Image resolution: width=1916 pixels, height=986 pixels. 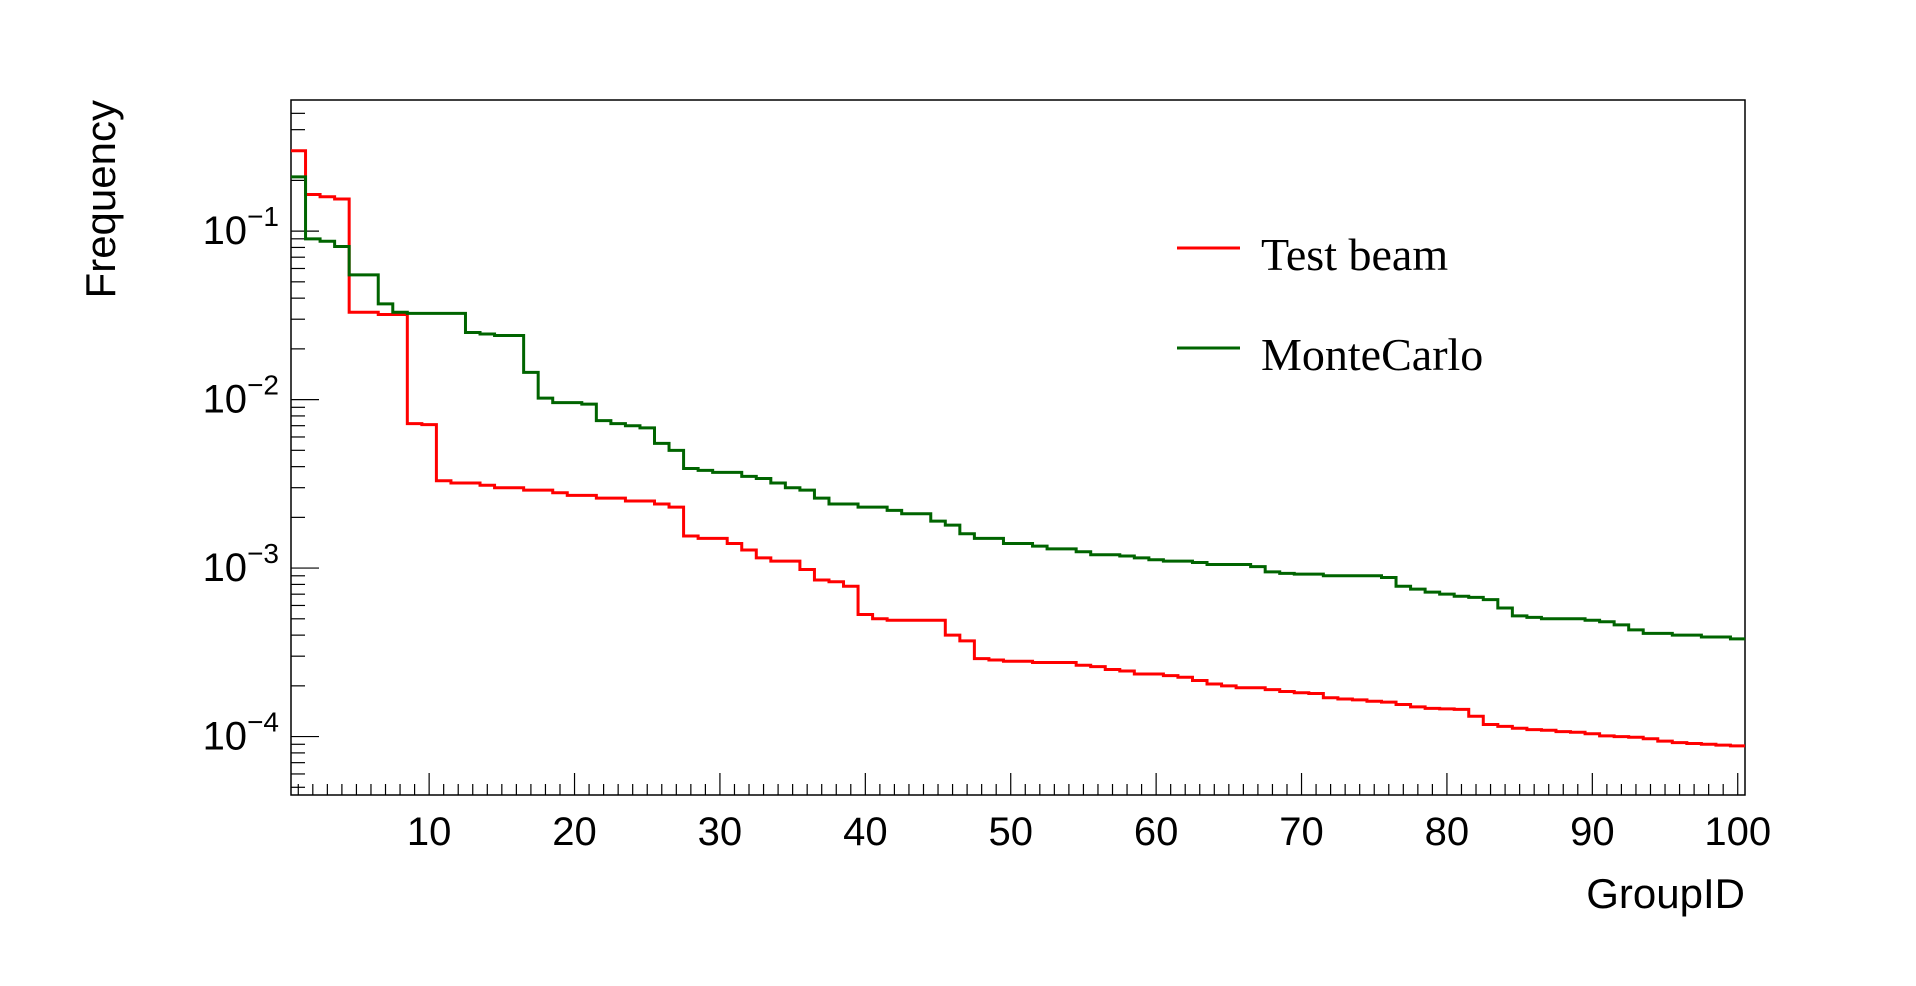 What do you see at coordinates (100, 199) in the screenshot?
I see `y-axis-title: Frequency` at bounding box center [100, 199].